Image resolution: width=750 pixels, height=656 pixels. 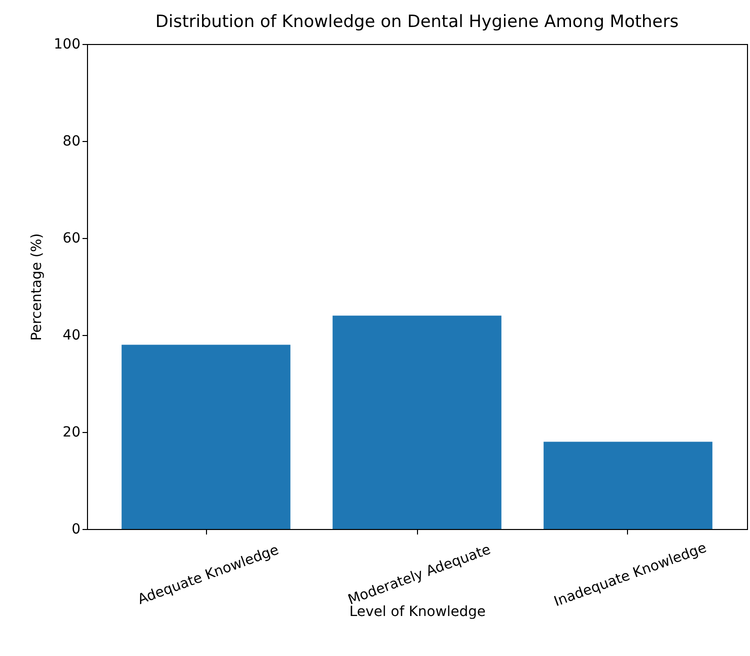 I want to click on chart-title: Distribution of Knowledge on Dental Hygiene Among Mothers, so click(x=417, y=22).